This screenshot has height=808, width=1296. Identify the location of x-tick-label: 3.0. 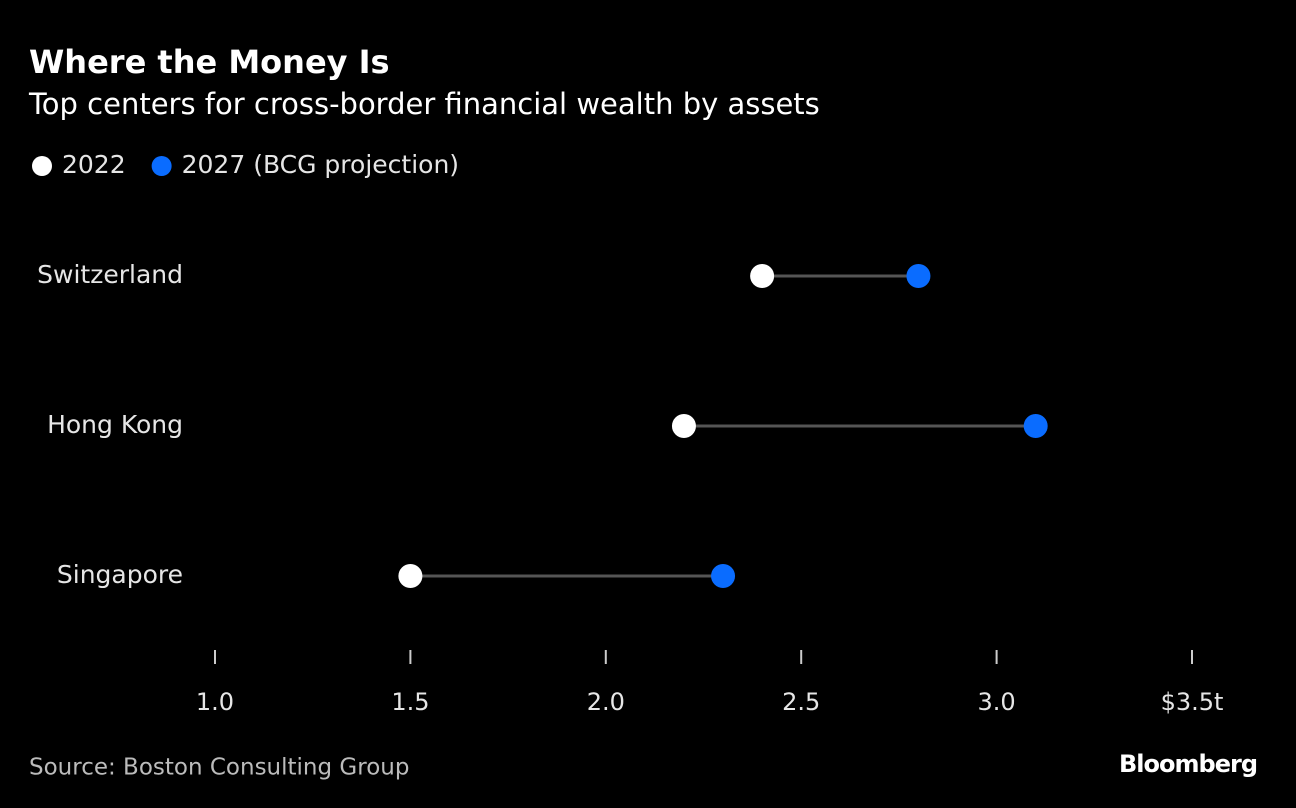
(997, 702).